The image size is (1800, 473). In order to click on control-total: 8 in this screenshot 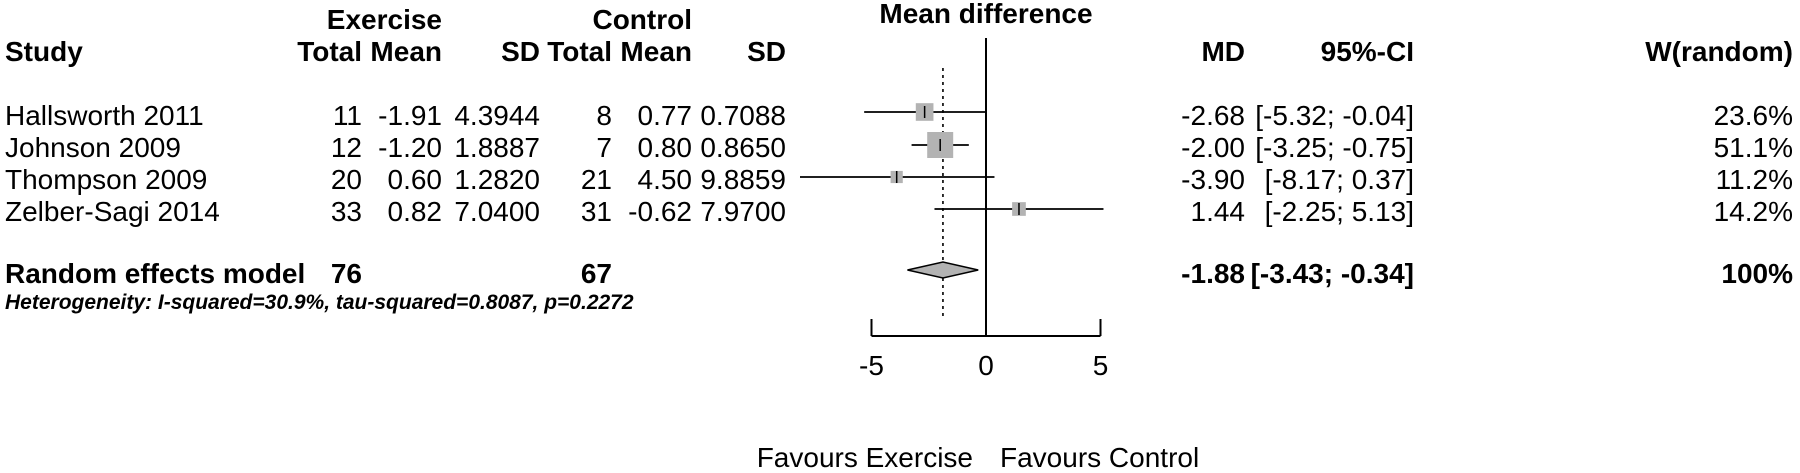, I will do `click(604, 115)`.